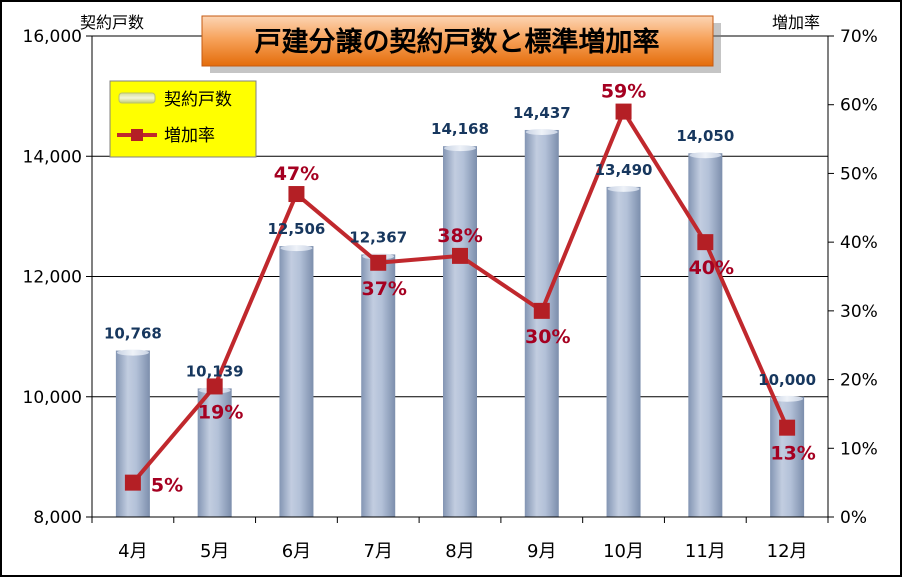  Describe the element at coordinates (296, 174) in the screenshot. I see `rate-value-label: 47%` at that location.